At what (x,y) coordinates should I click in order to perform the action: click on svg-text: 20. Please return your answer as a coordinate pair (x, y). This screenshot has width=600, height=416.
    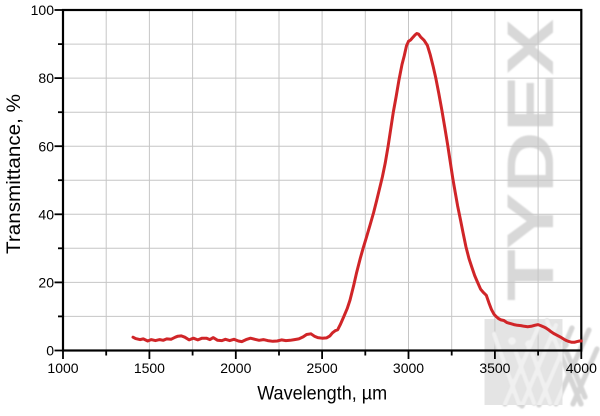
    Looking at the image, I should click on (46, 283).